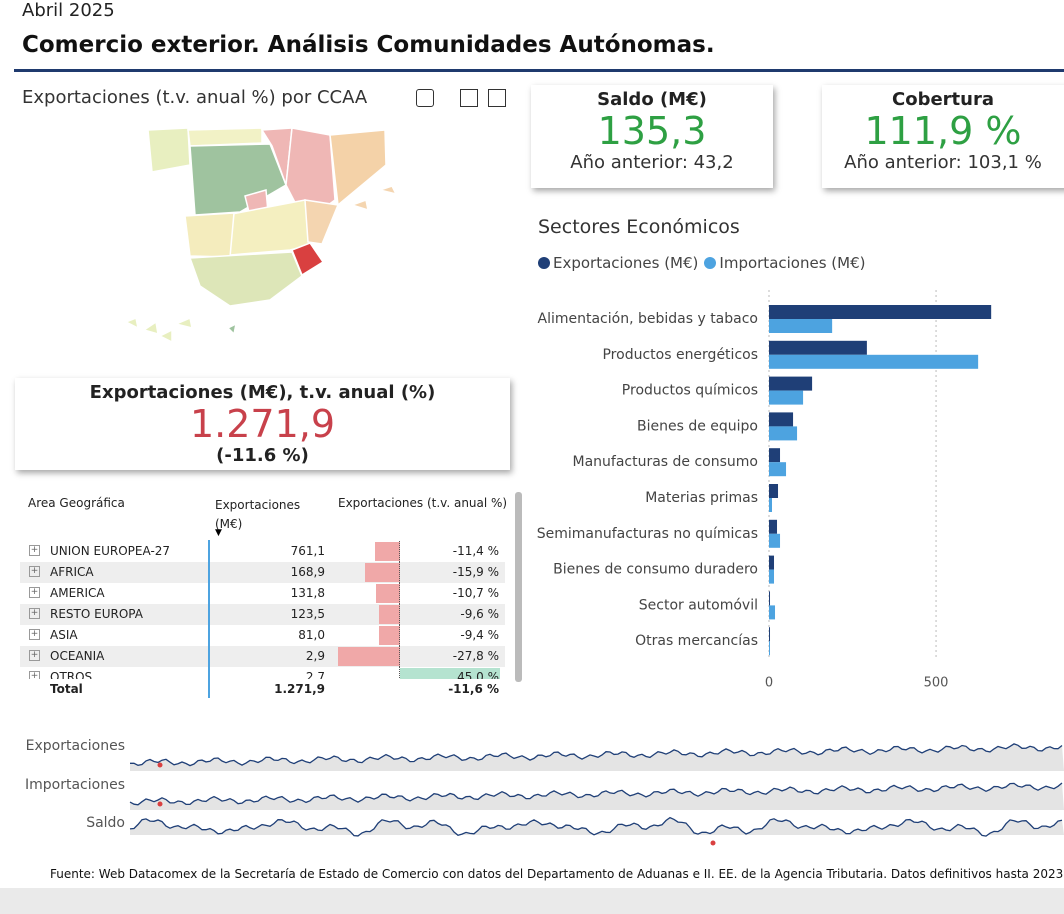  Describe the element at coordinates (479, 614) in the screenshot. I see `change-label: -9,6 %` at that location.